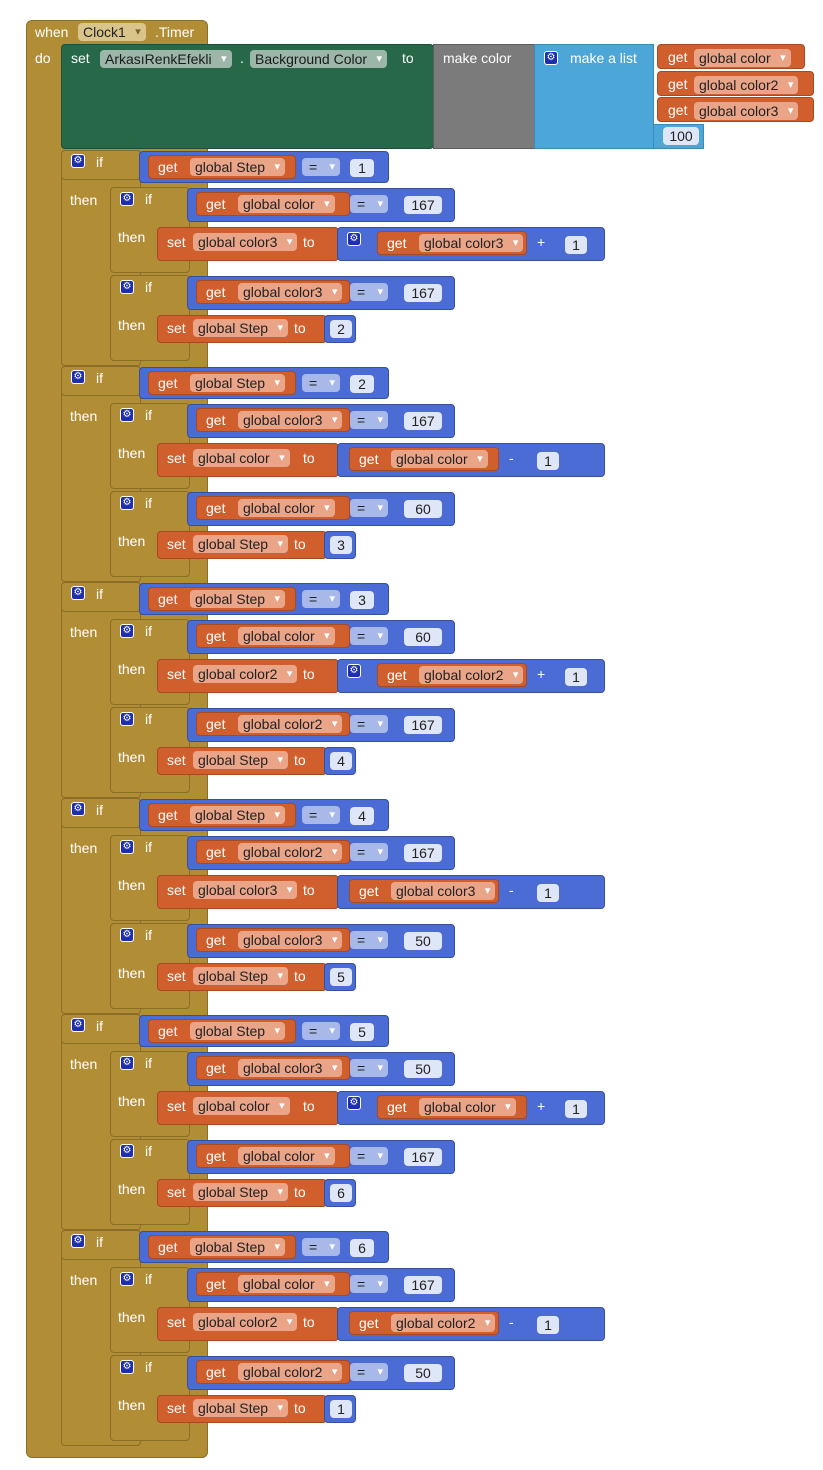 The image size is (823, 1470). Describe the element at coordinates (290, 1068) in the screenshot. I see `compare-get-block-var-dropdown: global color3` at that location.